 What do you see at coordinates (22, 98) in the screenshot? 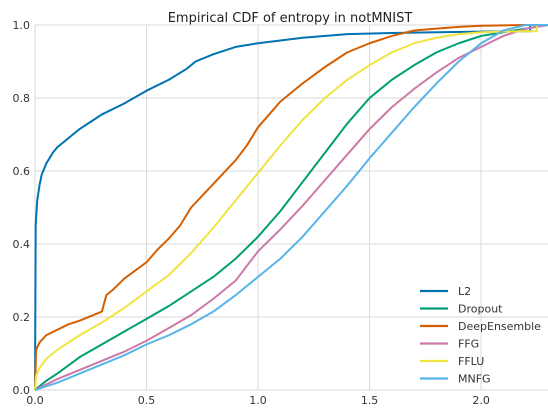
I see `y-tick-label: 0.8` at bounding box center [22, 98].